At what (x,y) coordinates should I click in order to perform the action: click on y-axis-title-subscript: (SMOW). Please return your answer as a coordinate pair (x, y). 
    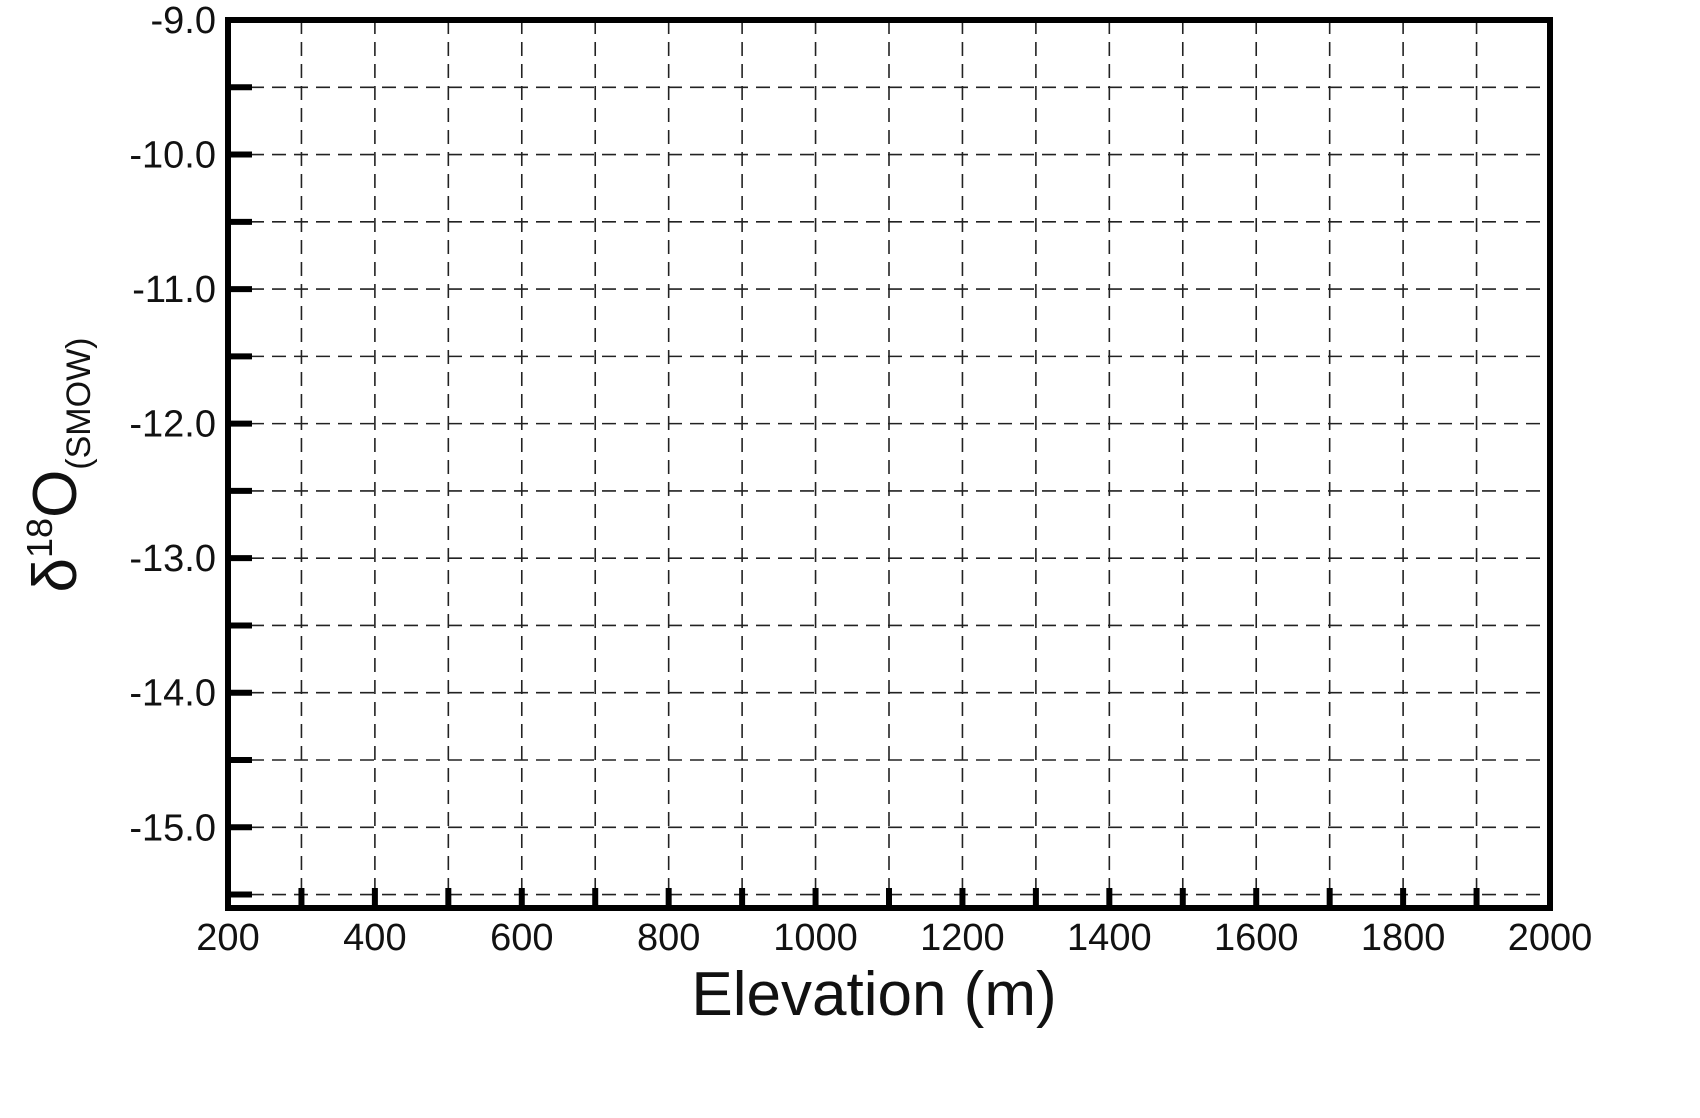
    Looking at the image, I should click on (79, 404).